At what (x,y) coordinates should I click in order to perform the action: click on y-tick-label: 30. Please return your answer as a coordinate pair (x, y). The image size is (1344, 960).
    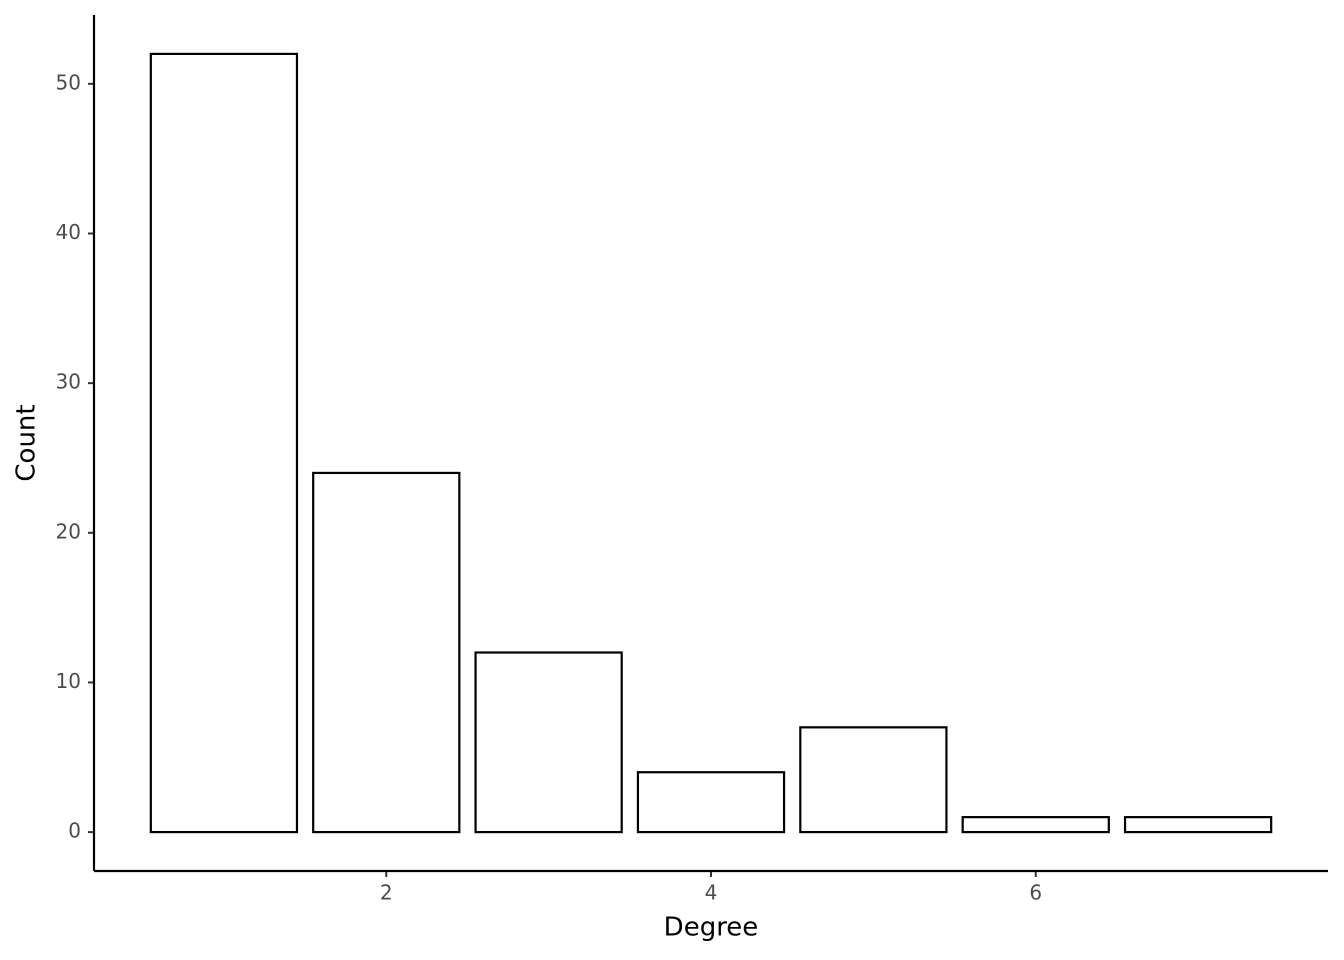
    Looking at the image, I should click on (68, 382).